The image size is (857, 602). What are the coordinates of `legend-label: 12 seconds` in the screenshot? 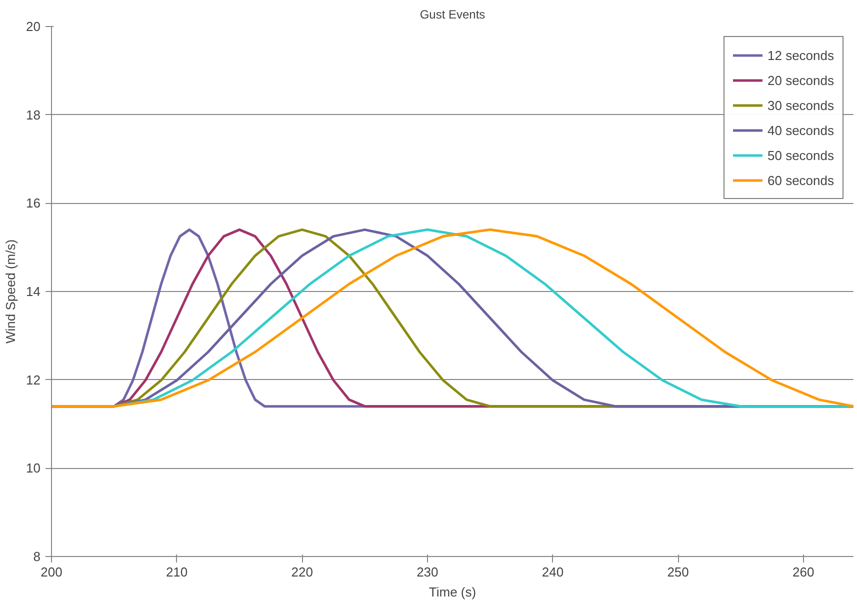 It's located at (801, 55).